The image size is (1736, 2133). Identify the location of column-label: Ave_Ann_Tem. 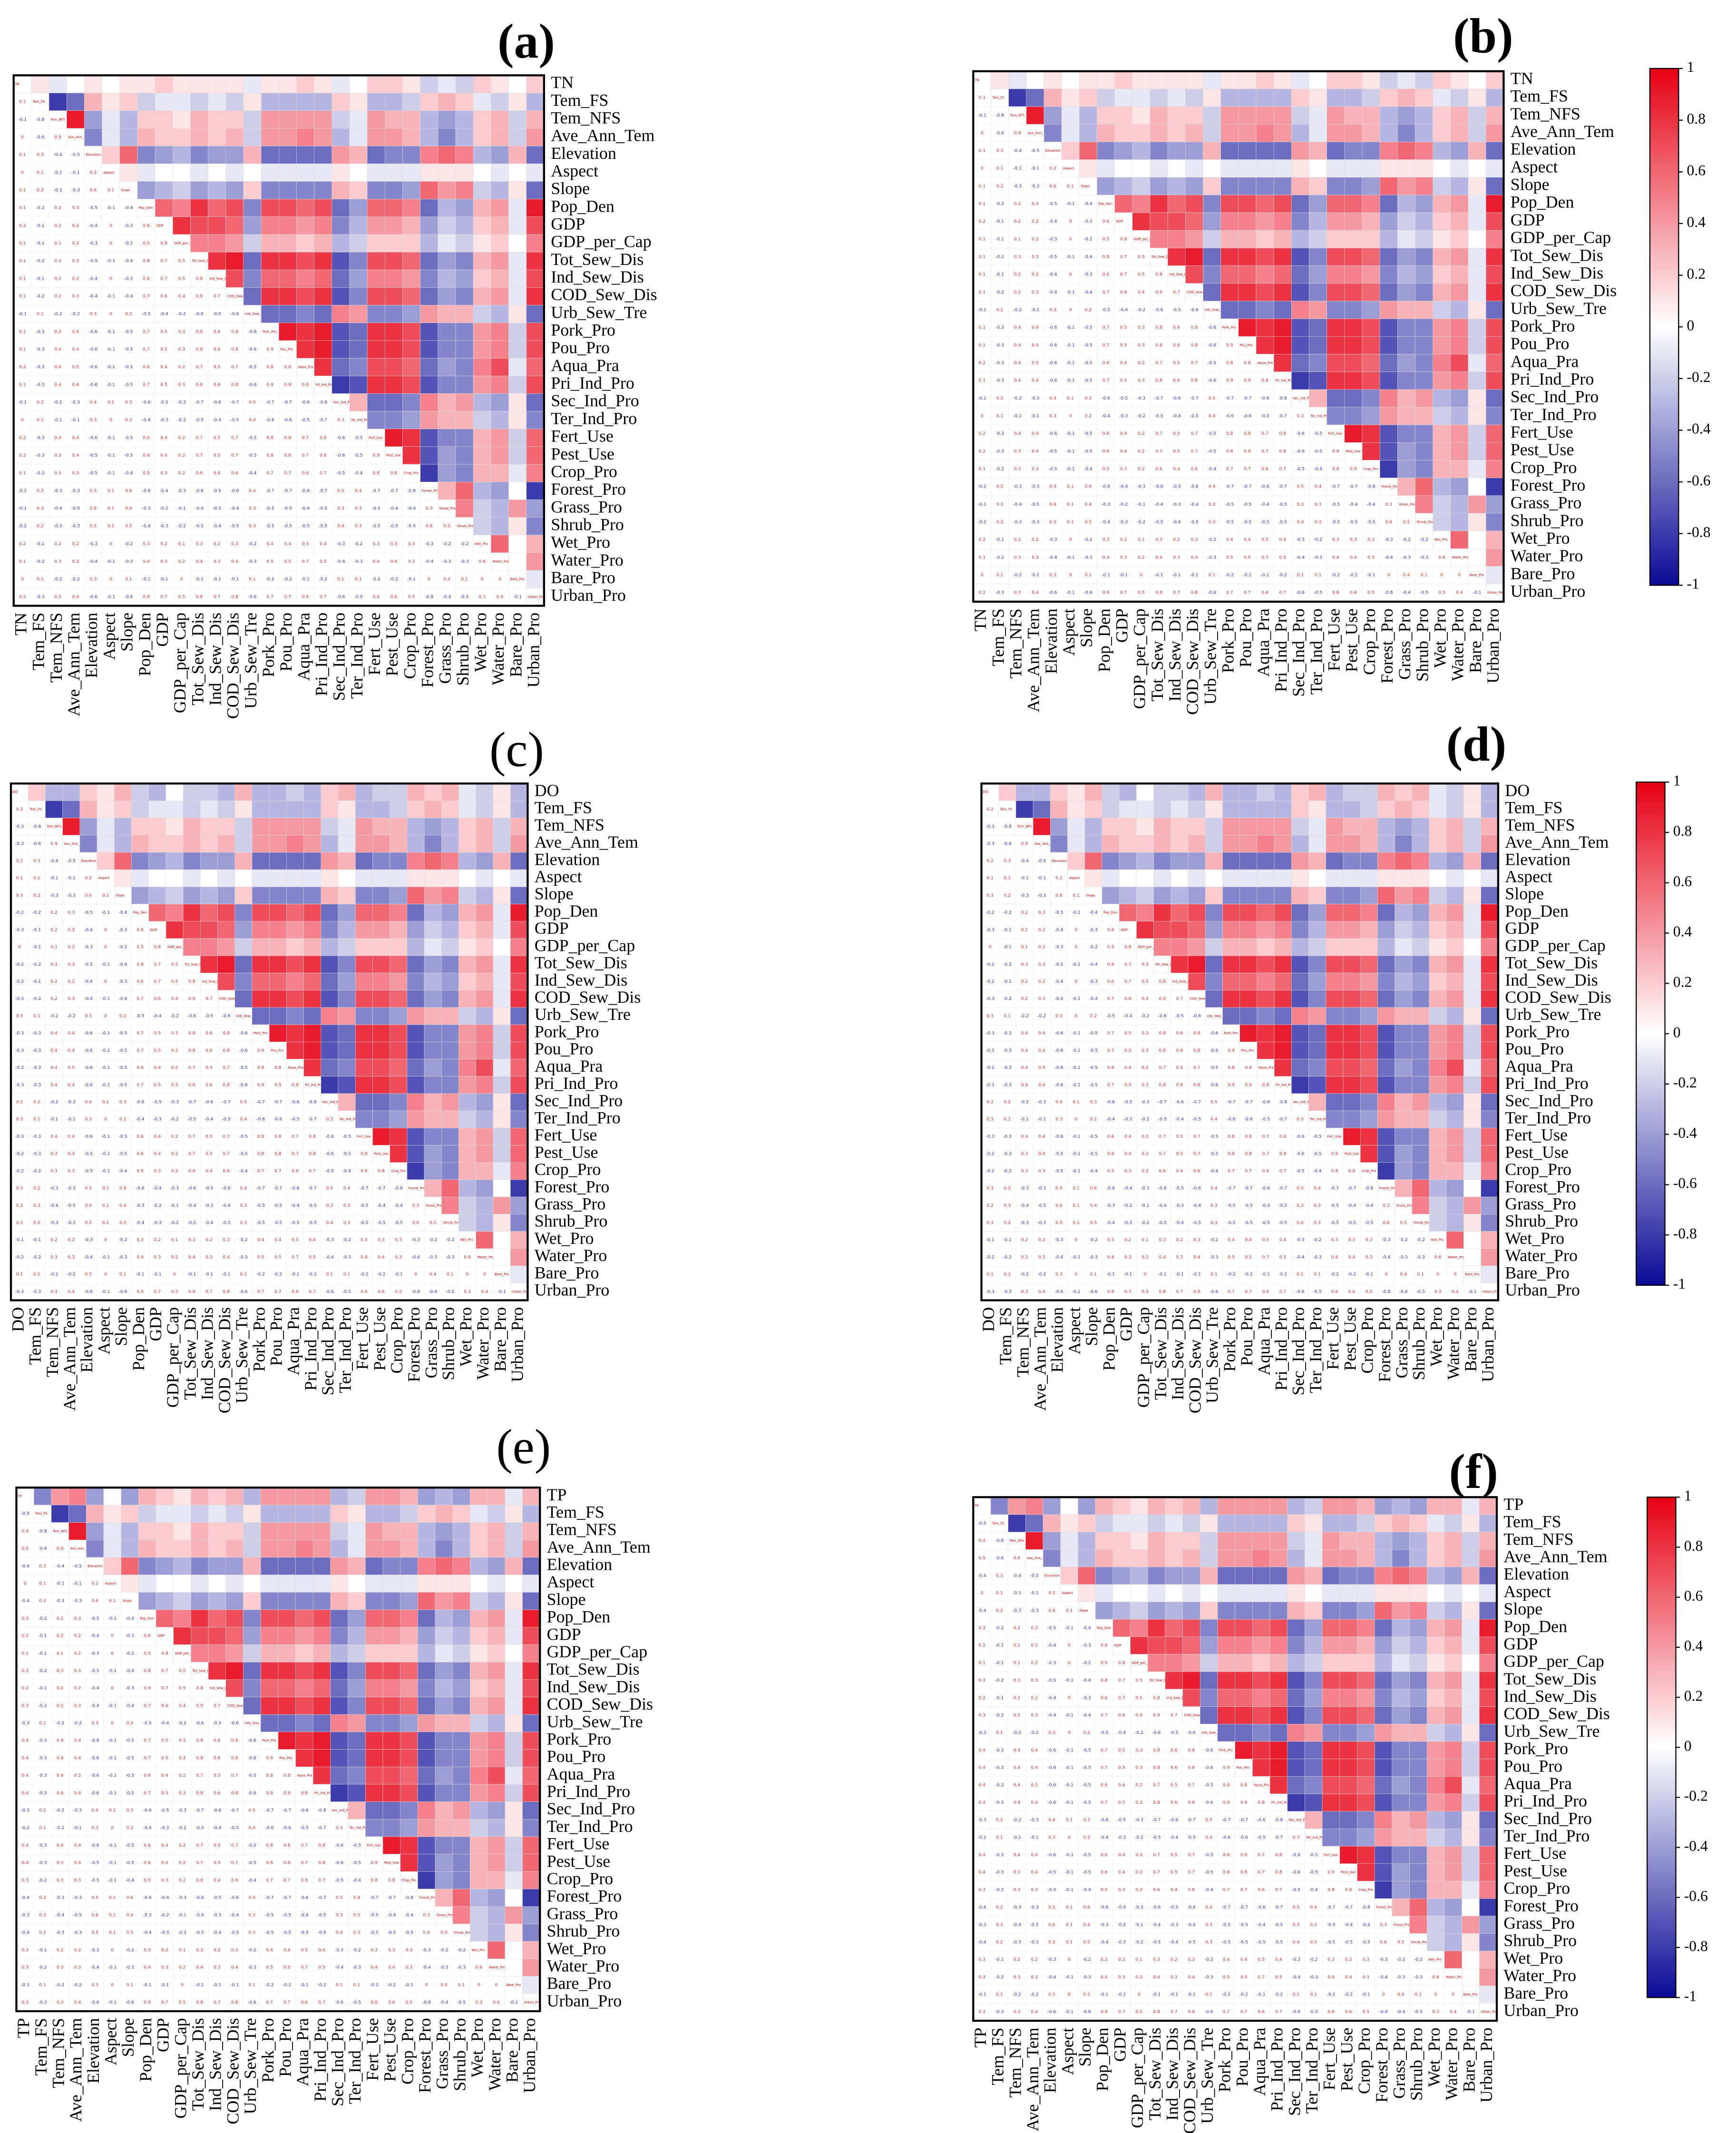
(69, 1359).